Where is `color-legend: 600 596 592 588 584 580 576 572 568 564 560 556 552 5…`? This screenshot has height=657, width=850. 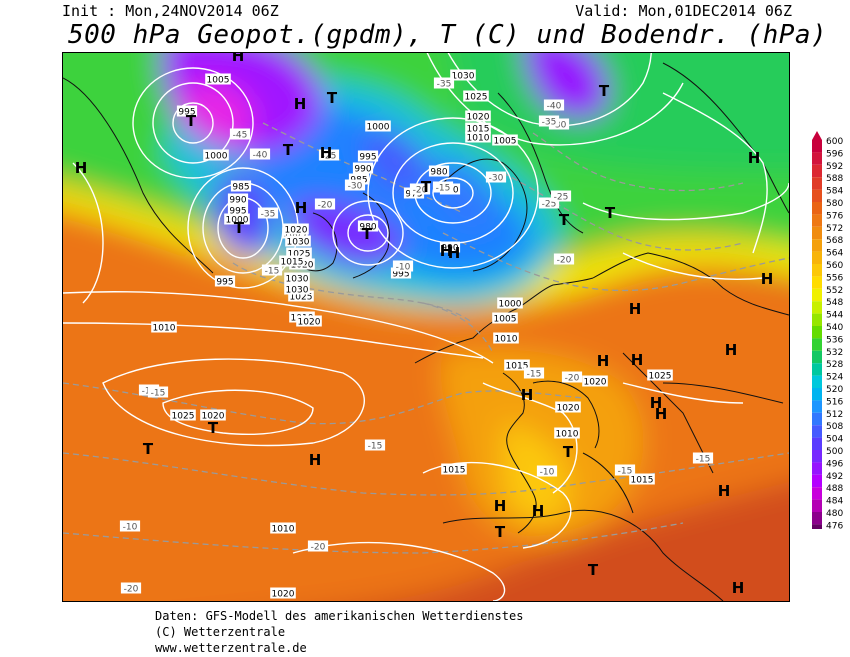 color-legend: 600 596 592 588 584 580 576 572 568 564 560 556 552 5… is located at coordinates (827, 330).